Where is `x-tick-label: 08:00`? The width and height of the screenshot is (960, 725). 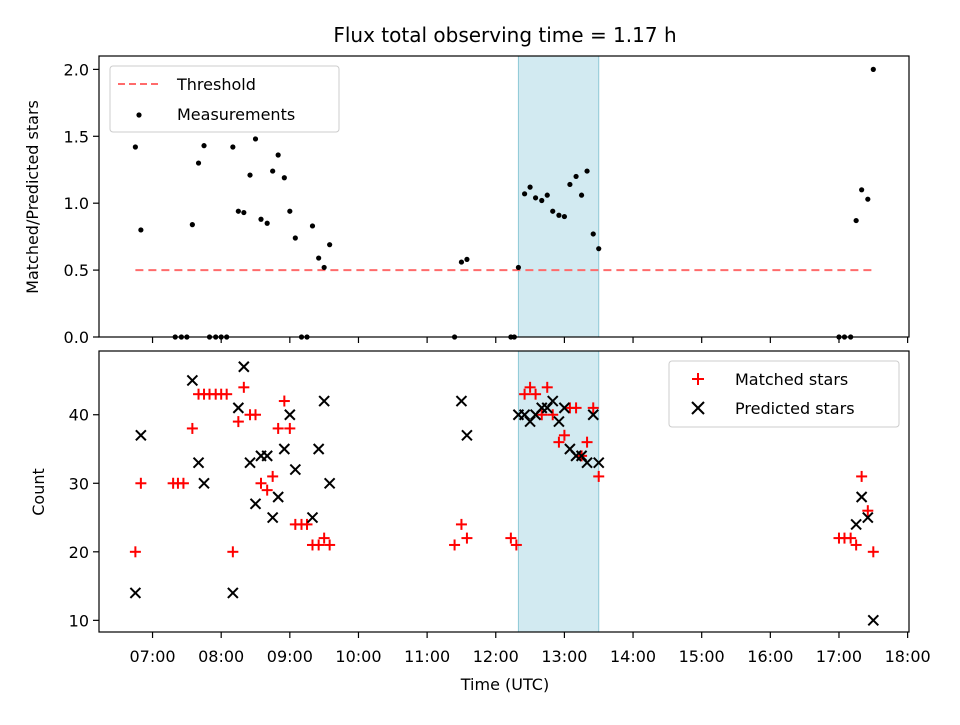
x-tick-label: 08:00 is located at coordinates (221, 656).